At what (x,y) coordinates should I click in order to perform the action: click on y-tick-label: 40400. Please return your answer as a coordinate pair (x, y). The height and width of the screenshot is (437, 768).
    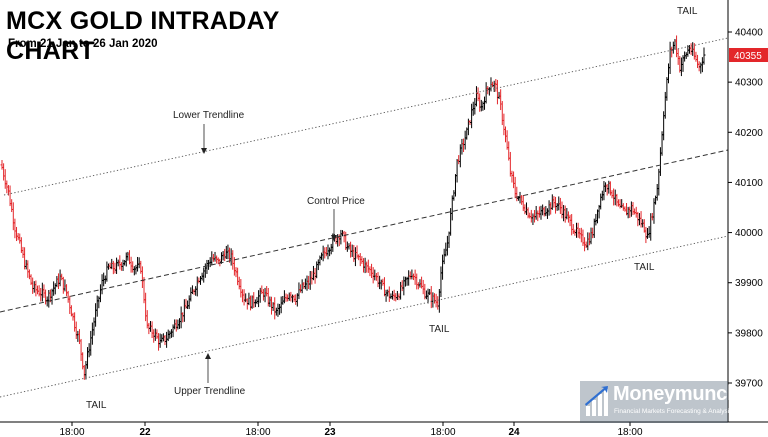
    Looking at the image, I should click on (749, 33).